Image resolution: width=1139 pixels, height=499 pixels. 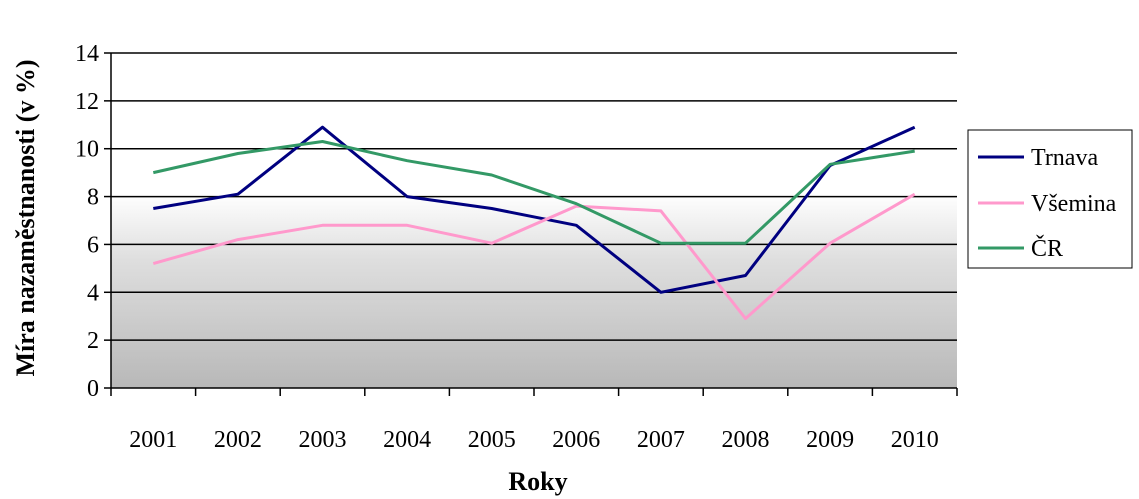 I want to click on legend: Trnava Všemina ČR, so click(x=1050, y=199).